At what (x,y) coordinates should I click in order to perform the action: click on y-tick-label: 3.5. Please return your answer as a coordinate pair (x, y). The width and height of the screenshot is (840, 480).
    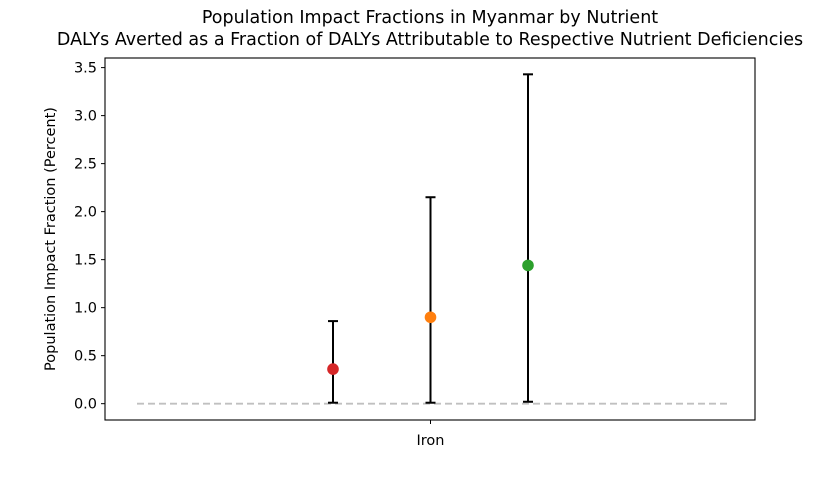
    Looking at the image, I should click on (85, 69).